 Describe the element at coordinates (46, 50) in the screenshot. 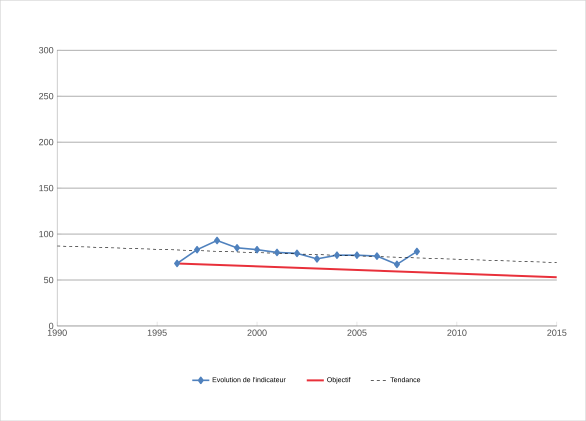

I see `y-tick-label: 300` at that location.